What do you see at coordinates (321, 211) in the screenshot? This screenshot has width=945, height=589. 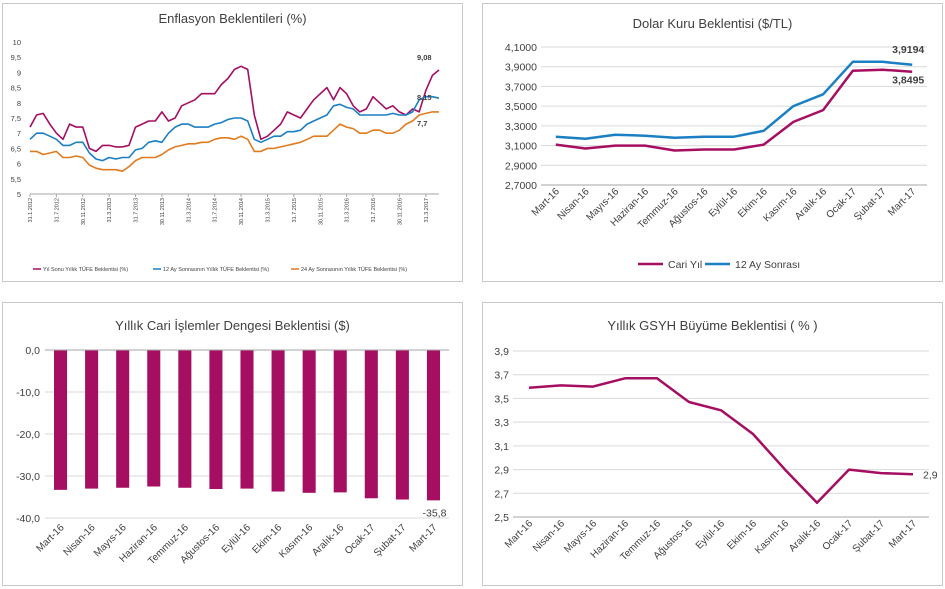 I see `x-tick-label: 30.11.2015` at bounding box center [321, 211].